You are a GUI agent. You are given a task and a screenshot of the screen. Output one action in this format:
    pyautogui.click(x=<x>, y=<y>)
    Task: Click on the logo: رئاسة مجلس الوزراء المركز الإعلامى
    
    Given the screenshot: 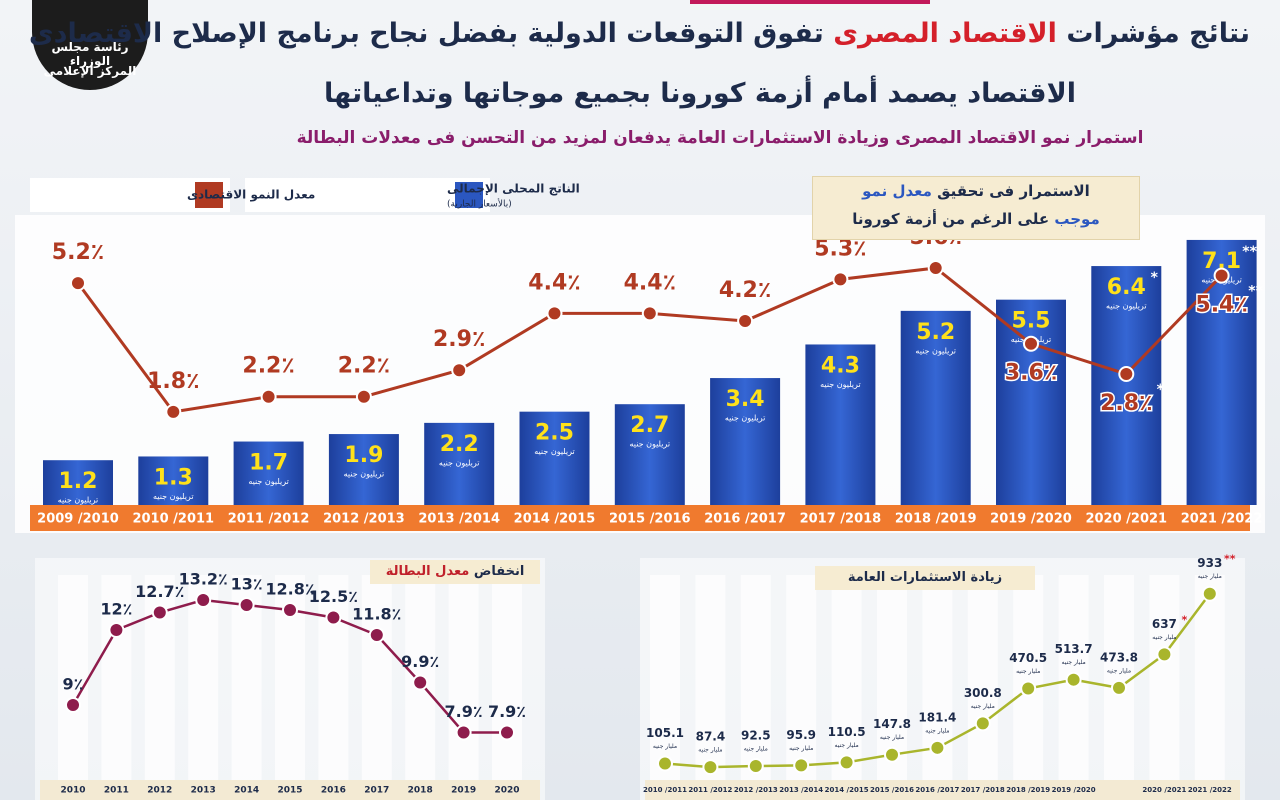 What is the action you would take?
    pyautogui.click(x=90, y=45)
    